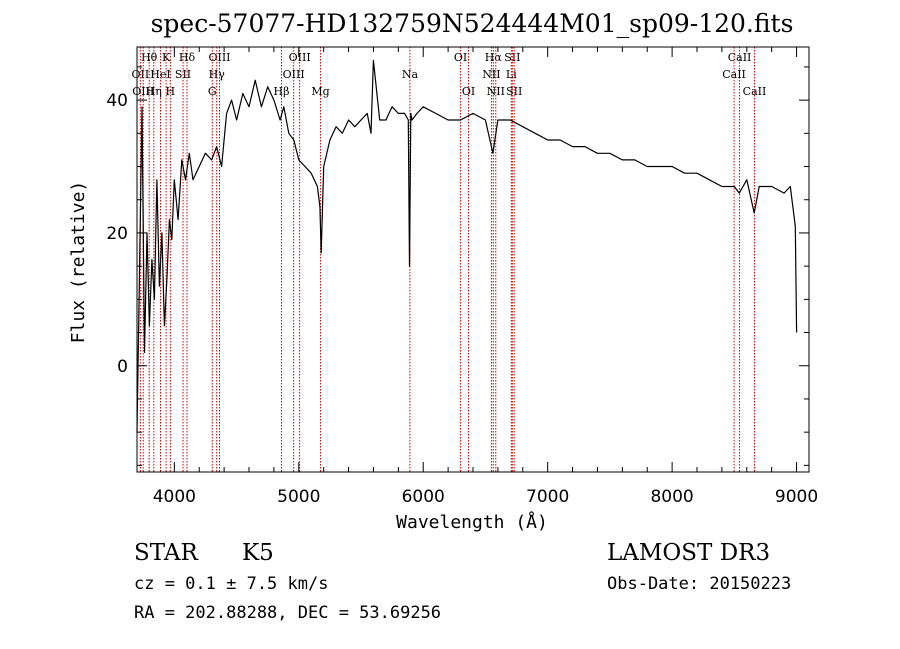 This screenshot has height=649, width=900. I want to click on x-tick-label: 6000, so click(423, 497).